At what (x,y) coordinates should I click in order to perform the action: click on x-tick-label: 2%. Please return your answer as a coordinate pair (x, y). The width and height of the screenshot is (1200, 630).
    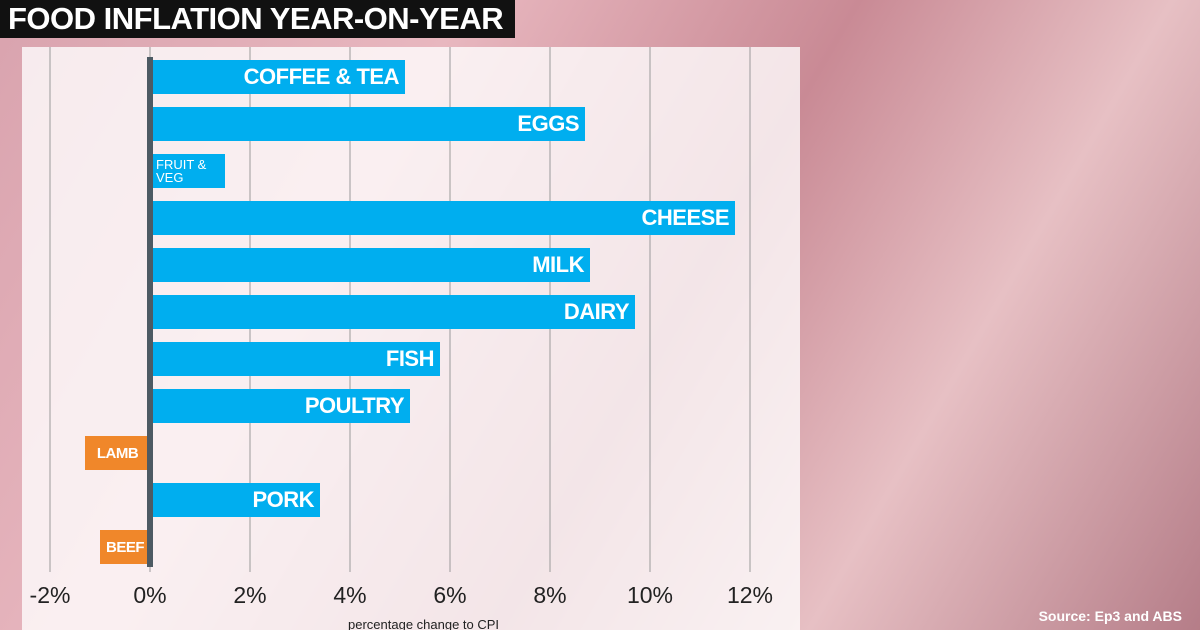
    Looking at the image, I should click on (249, 595).